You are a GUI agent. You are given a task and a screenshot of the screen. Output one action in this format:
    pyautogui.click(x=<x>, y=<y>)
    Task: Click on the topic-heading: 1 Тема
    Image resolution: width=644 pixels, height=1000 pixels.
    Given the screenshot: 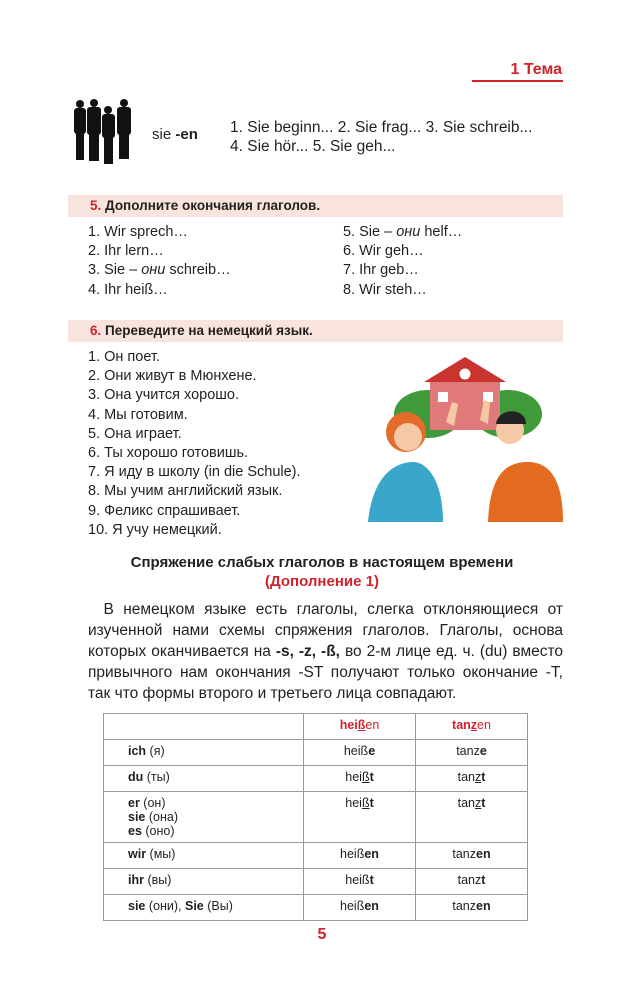 What is the action you would take?
    pyautogui.click(x=536, y=69)
    